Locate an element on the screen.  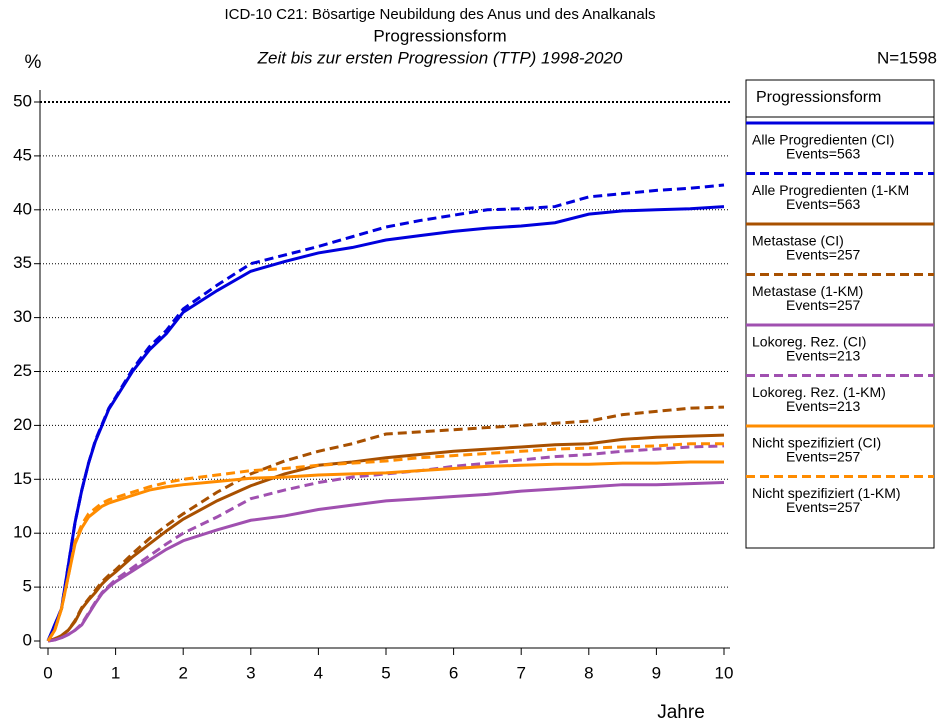
x-tick-label: 8 is located at coordinates (588, 672).